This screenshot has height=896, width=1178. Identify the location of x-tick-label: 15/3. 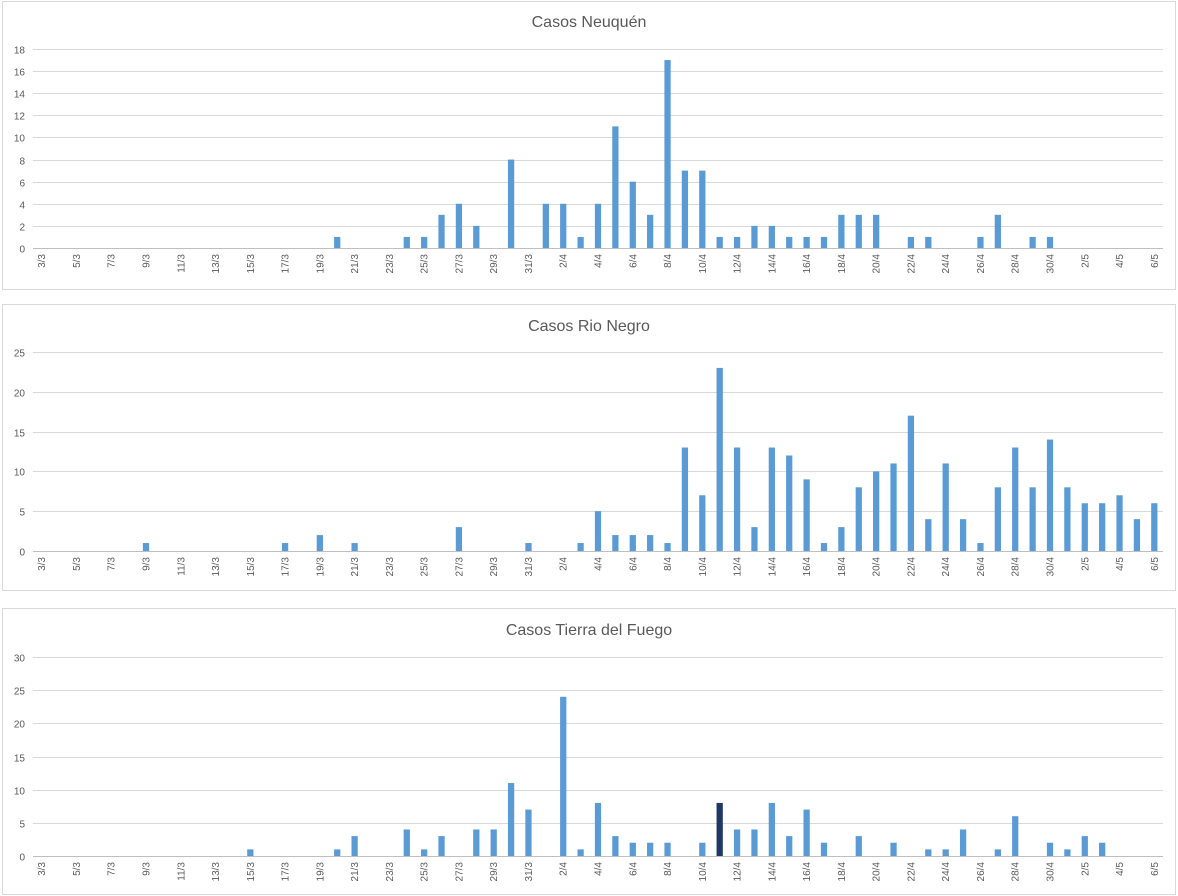
(251, 872).